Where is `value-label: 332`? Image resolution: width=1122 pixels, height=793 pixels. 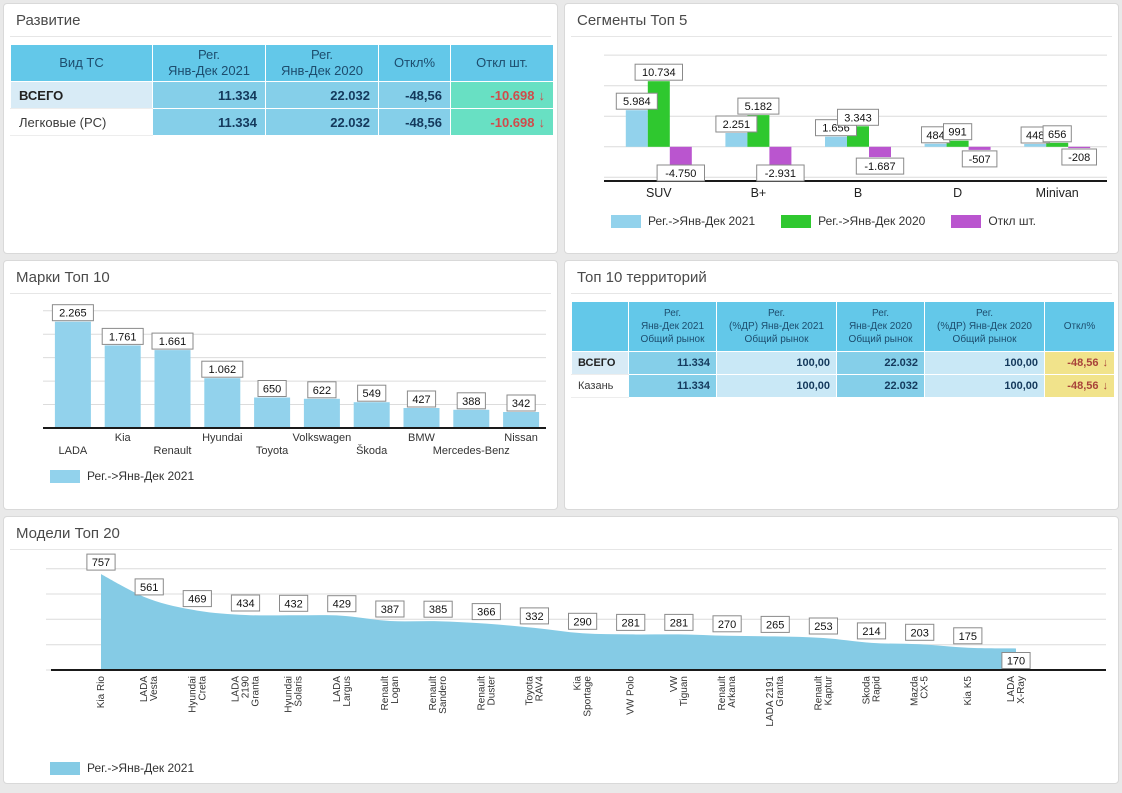
value-label: 332 is located at coordinates (534, 617).